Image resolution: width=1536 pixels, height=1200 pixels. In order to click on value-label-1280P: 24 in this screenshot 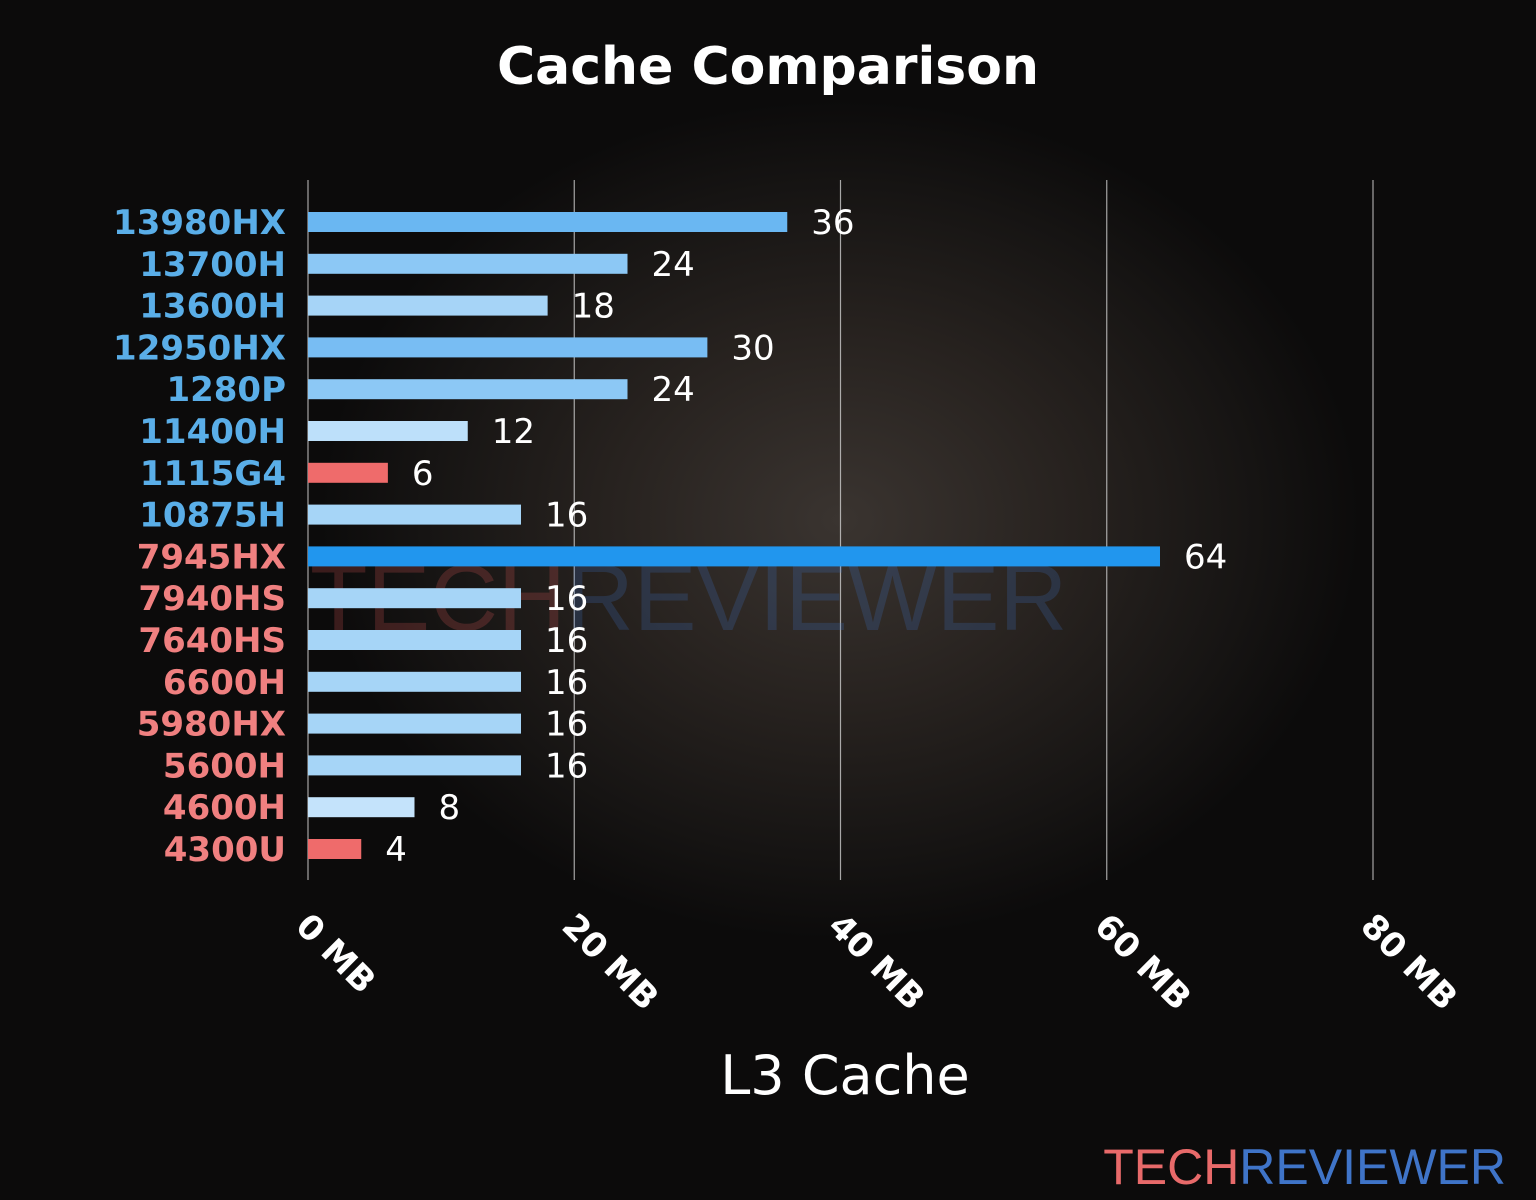, I will do `click(673, 390)`.